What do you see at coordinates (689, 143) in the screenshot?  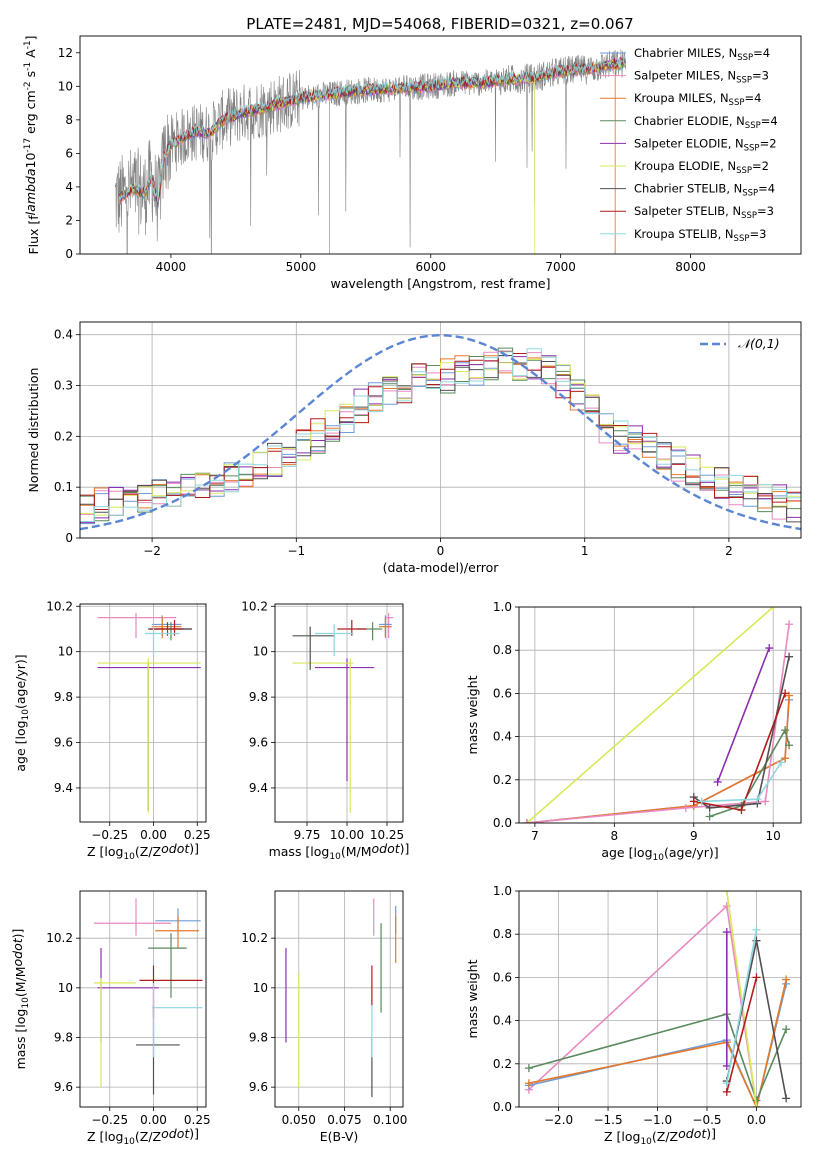 I see `legend-text: Salpeter ELODIE, N` at bounding box center [689, 143].